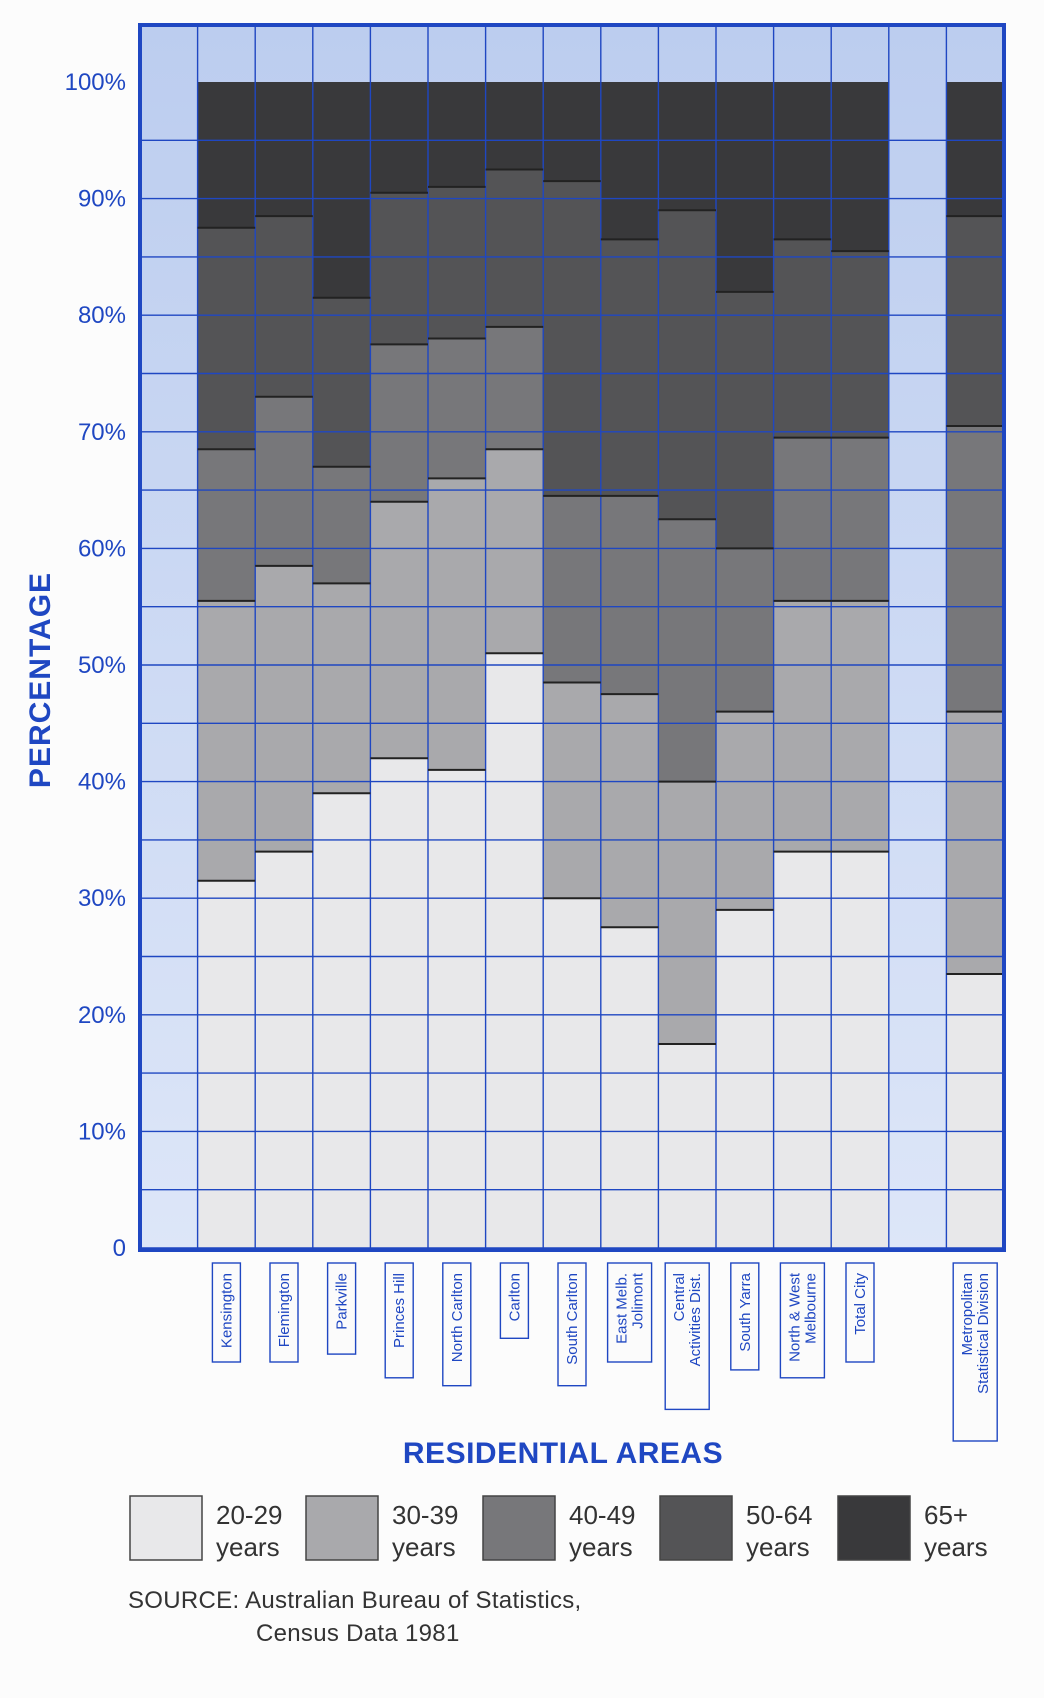 The width and height of the screenshot is (1044, 1698). What do you see at coordinates (946, 1515) in the screenshot?
I see `legend-label: 65+` at bounding box center [946, 1515].